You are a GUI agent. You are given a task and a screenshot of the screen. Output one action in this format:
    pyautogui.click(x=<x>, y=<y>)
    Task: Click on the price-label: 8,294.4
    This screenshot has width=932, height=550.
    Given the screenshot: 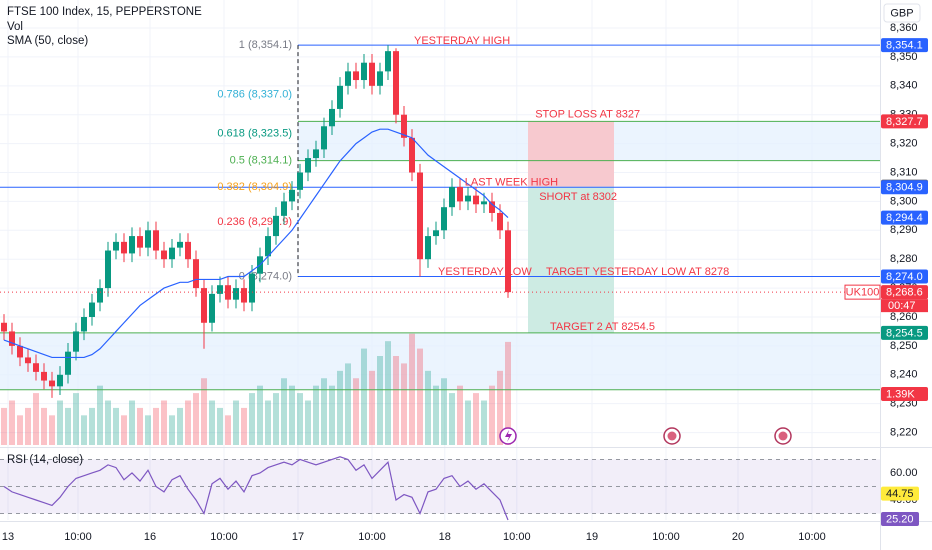 What is the action you would take?
    pyautogui.click(x=904, y=218)
    